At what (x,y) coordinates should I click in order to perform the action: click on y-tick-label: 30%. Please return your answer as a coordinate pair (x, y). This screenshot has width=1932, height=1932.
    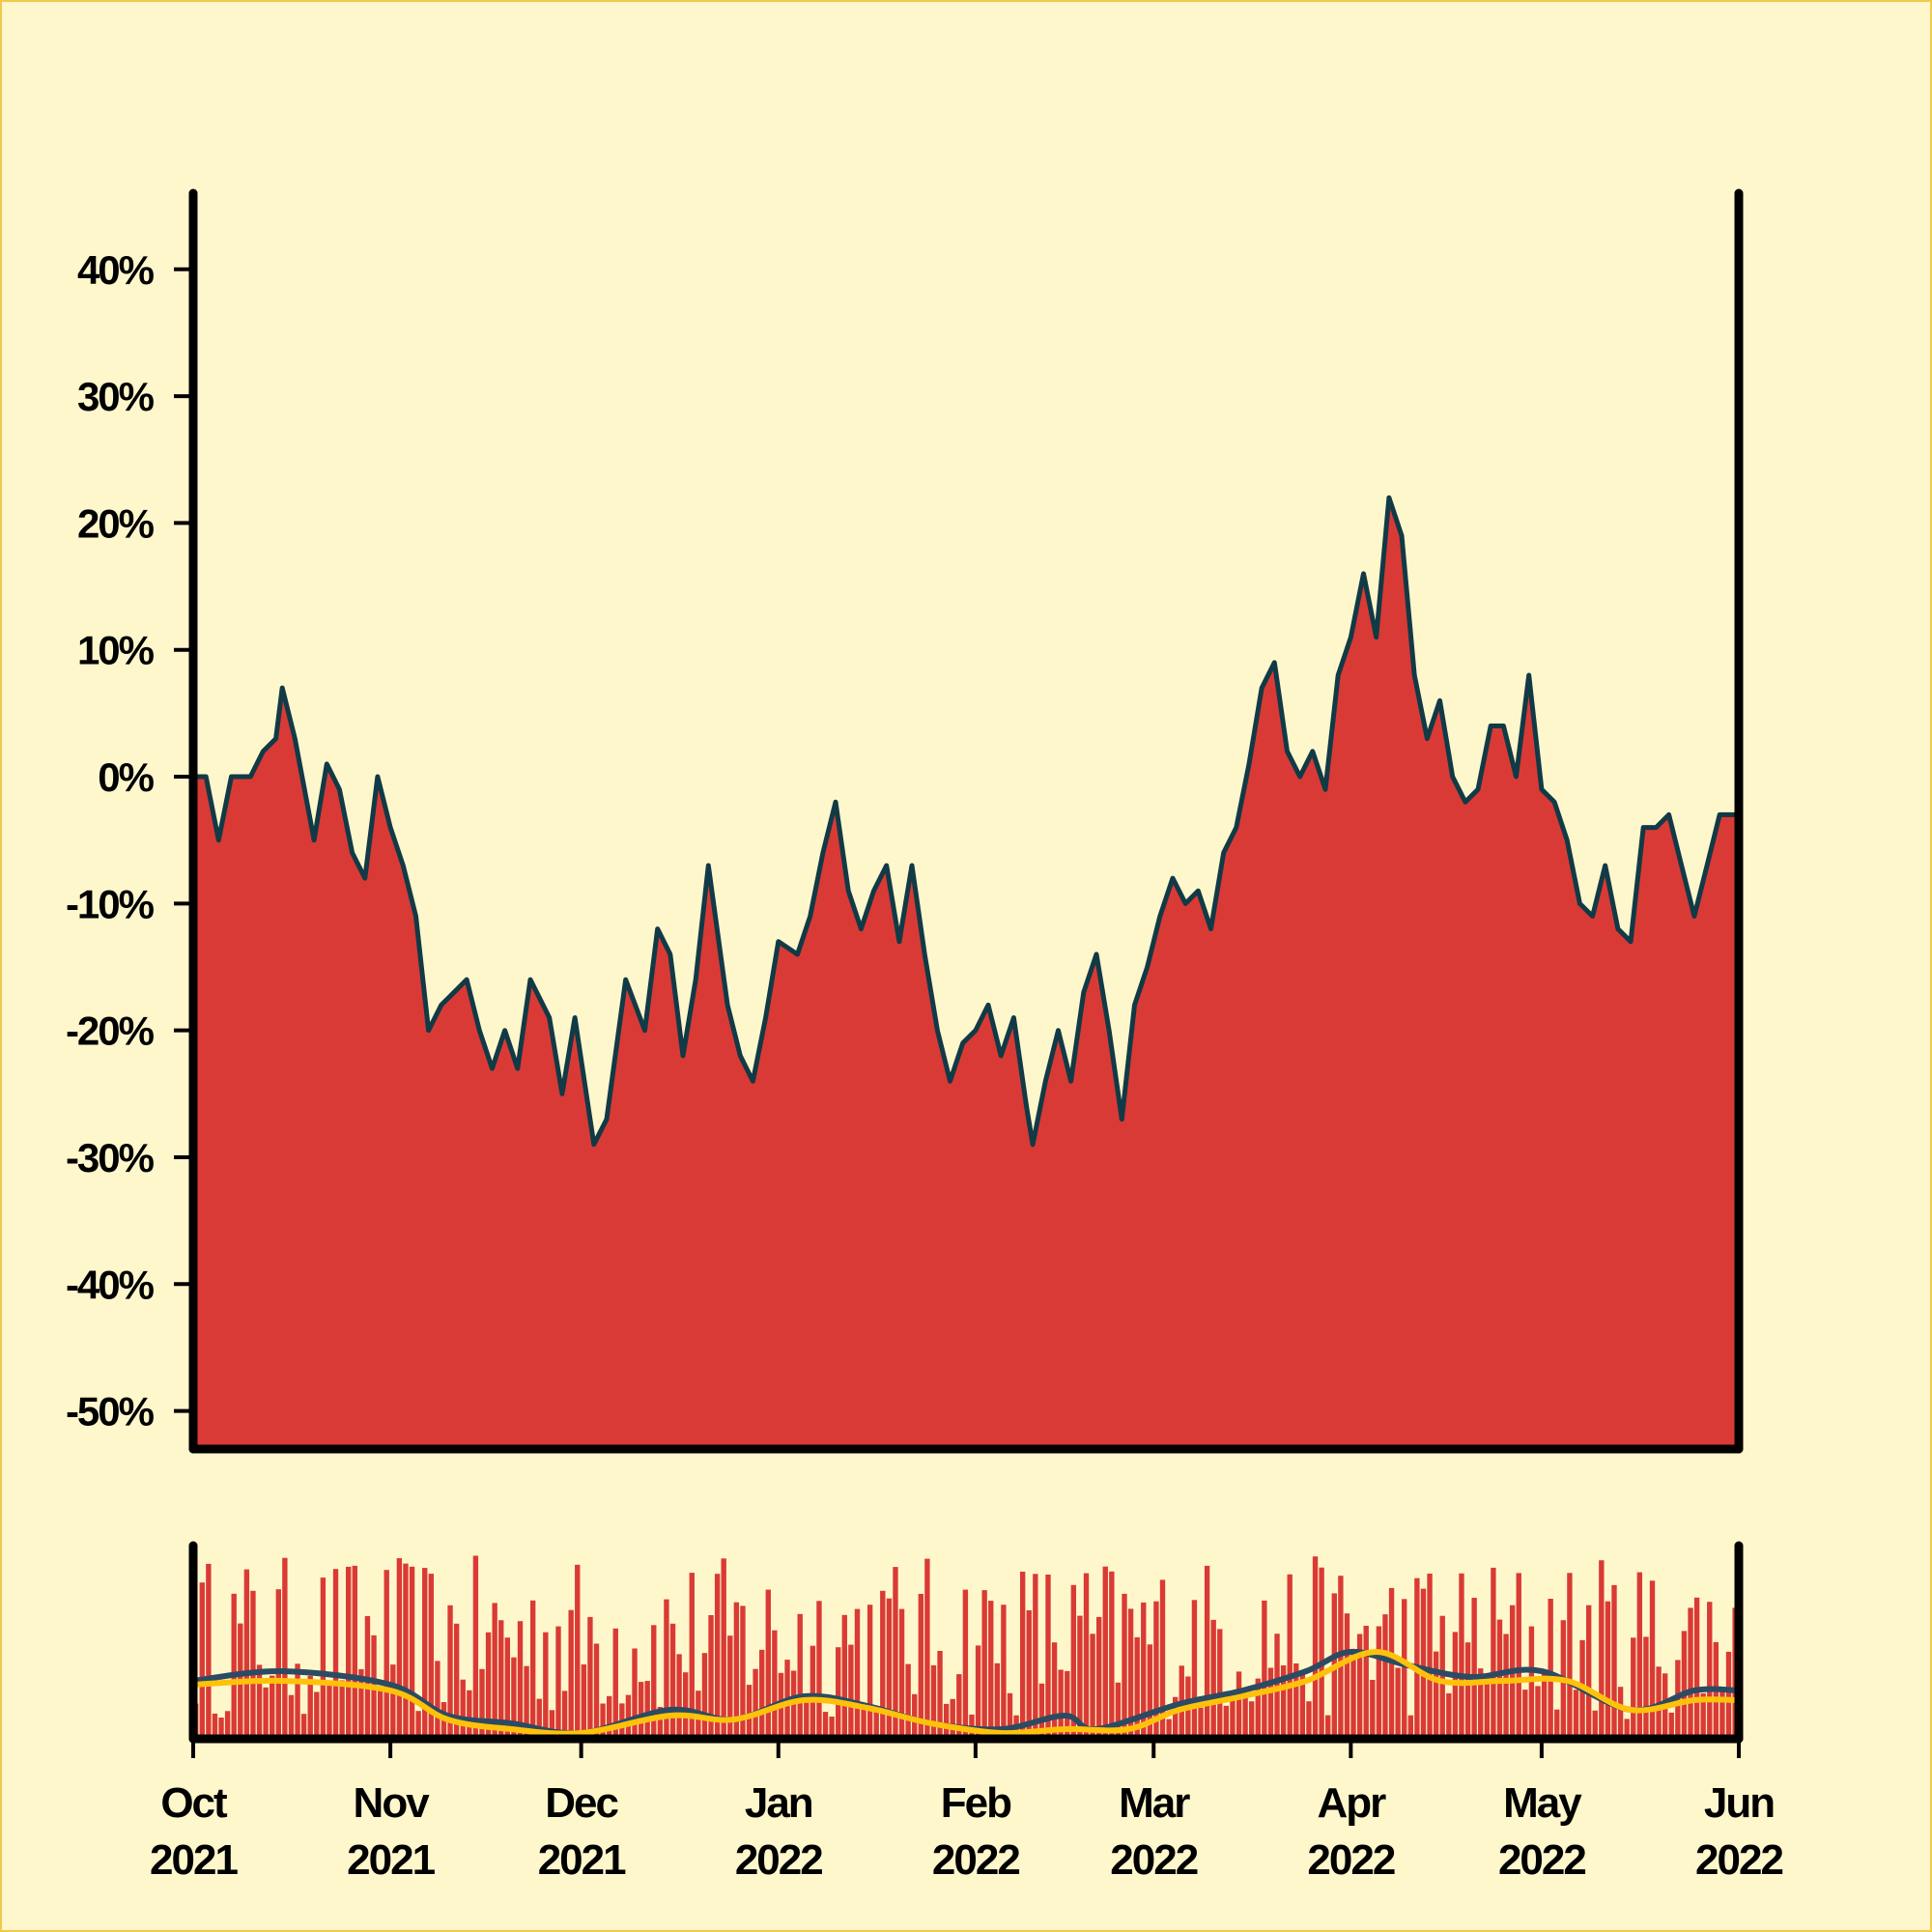
    Looking at the image, I should click on (116, 396).